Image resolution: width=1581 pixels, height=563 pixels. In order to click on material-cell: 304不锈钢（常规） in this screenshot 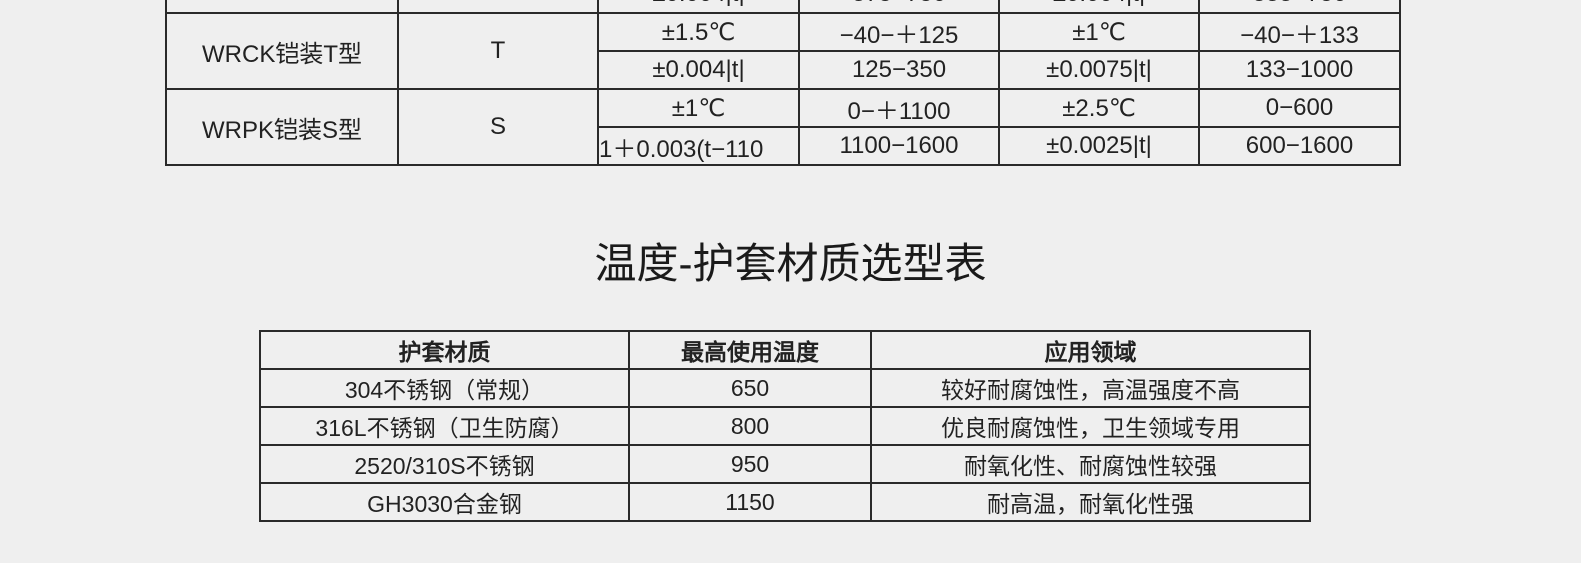, I will do `click(444, 388)`.